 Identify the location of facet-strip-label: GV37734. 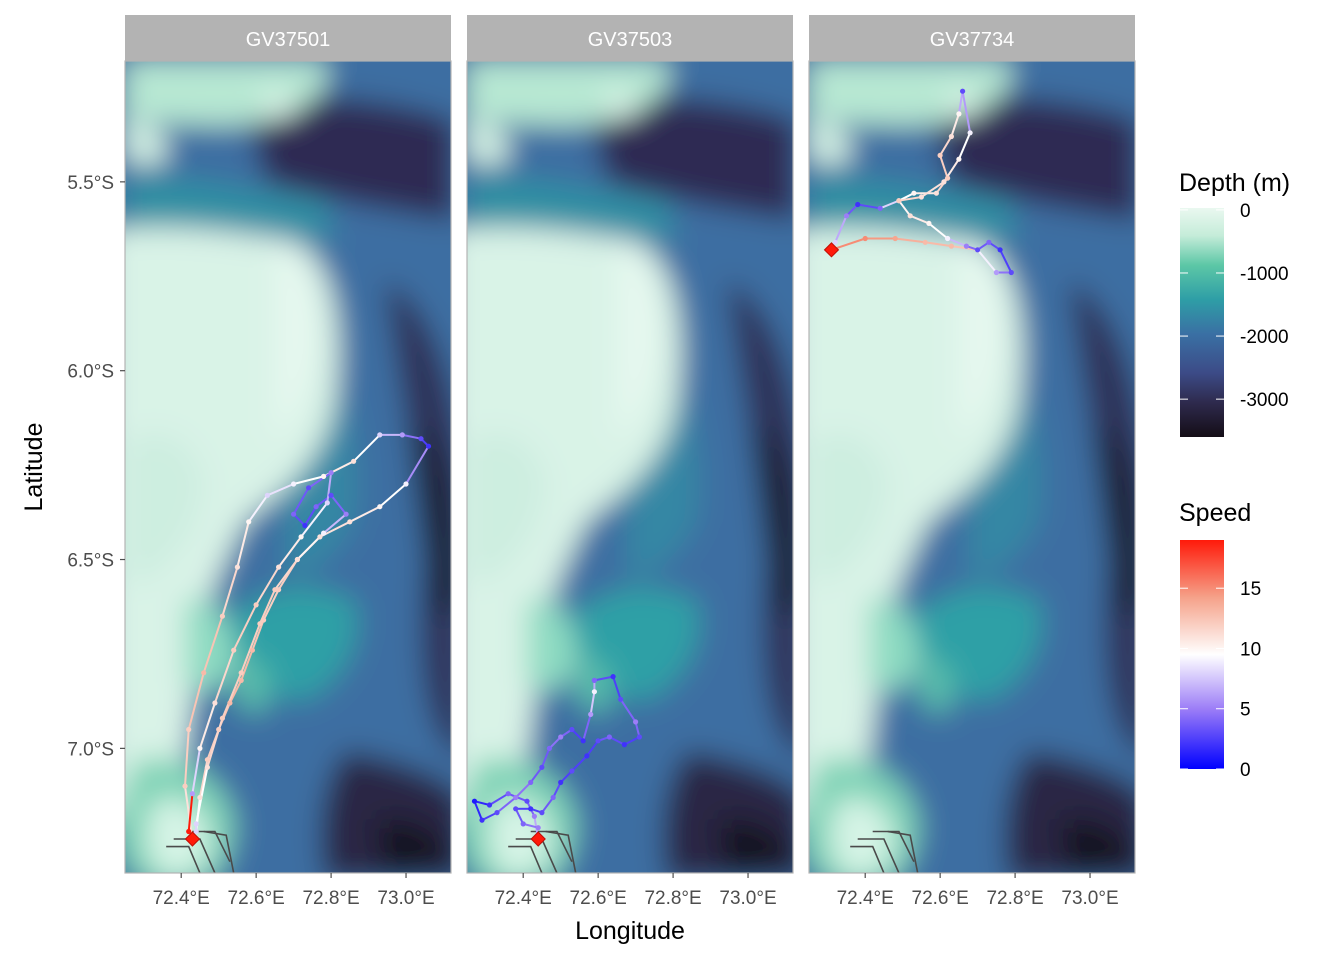
(972, 40).